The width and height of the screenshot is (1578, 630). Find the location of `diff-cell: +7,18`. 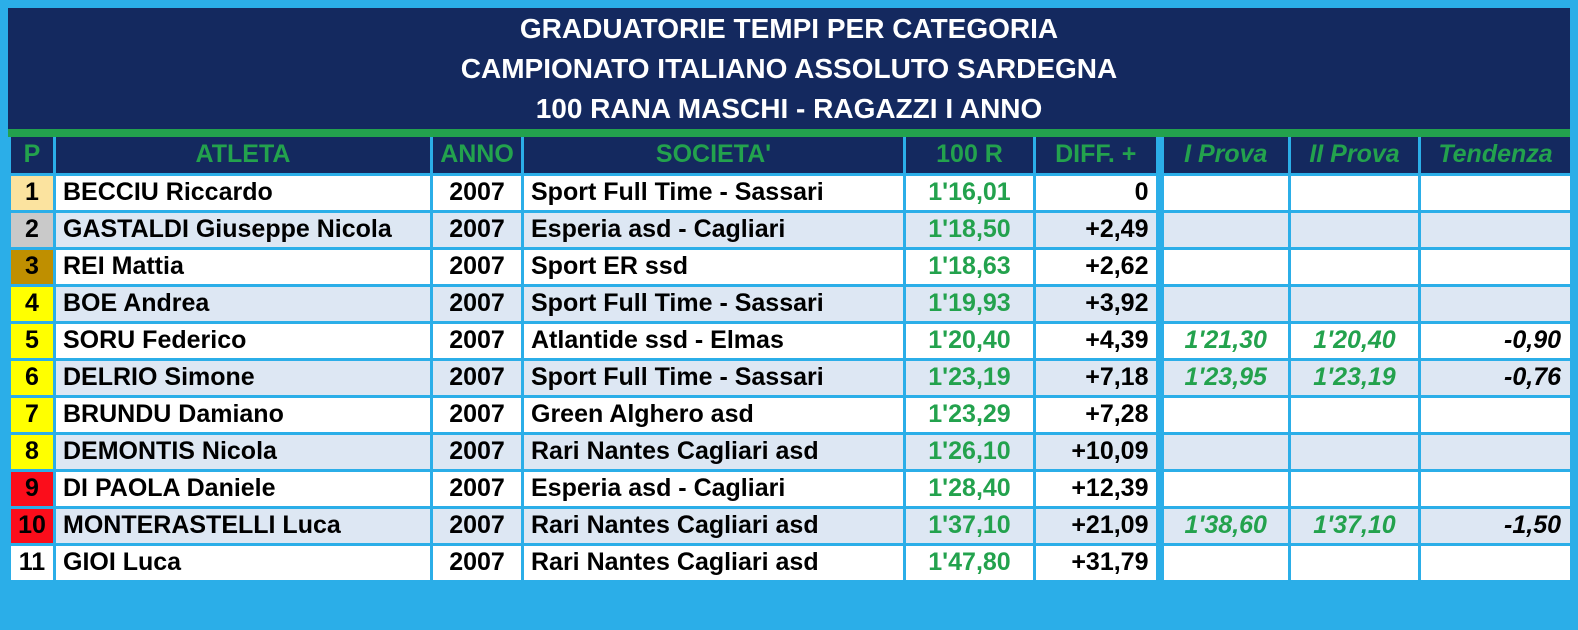

diff-cell: +7,18 is located at coordinates (1097, 377).